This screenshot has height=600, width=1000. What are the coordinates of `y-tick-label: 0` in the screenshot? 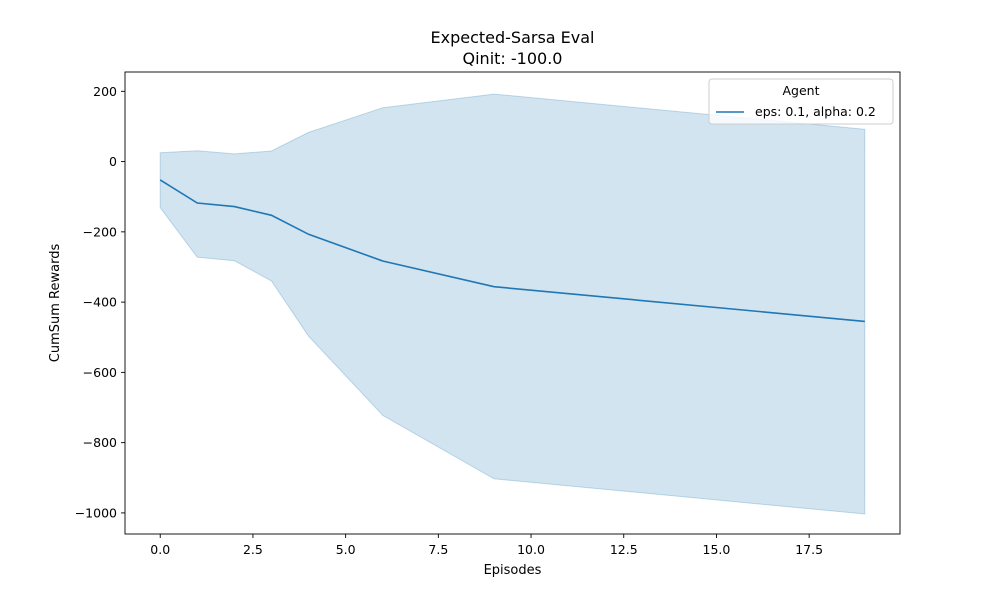 It's located at (113, 161).